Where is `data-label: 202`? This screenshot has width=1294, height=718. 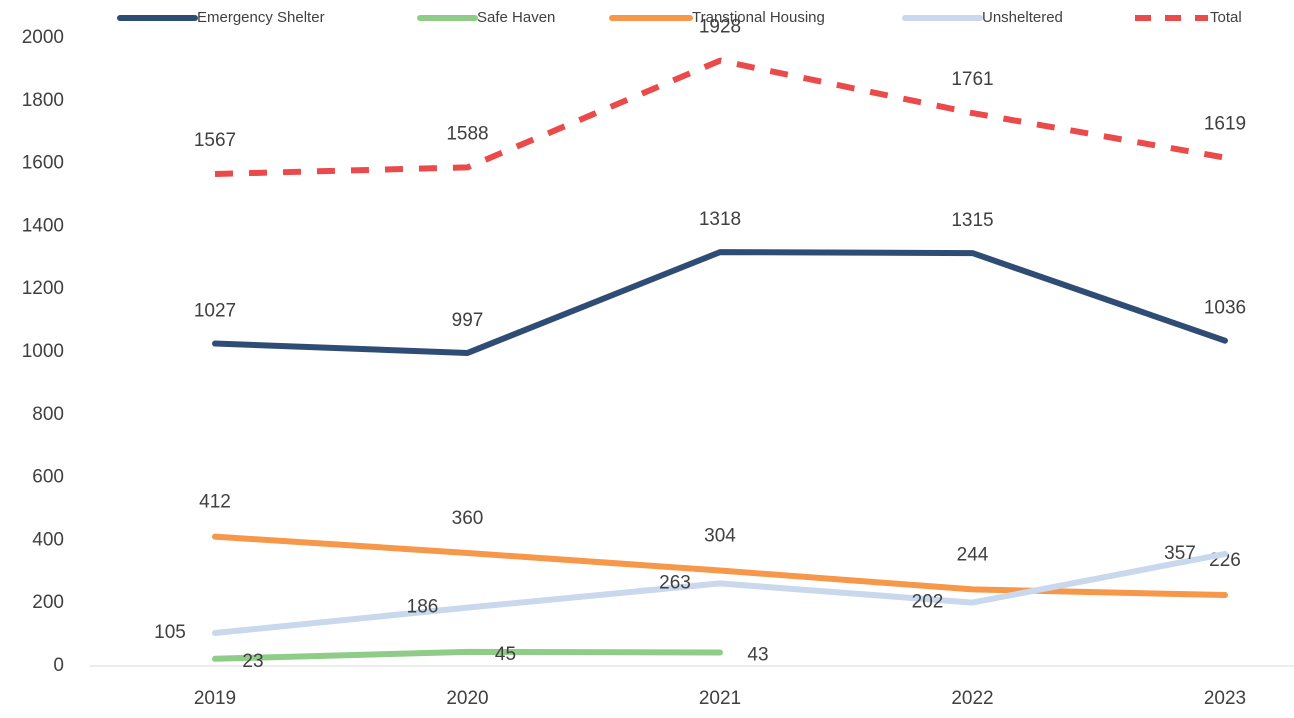
data-label: 202 is located at coordinates (928, 602).